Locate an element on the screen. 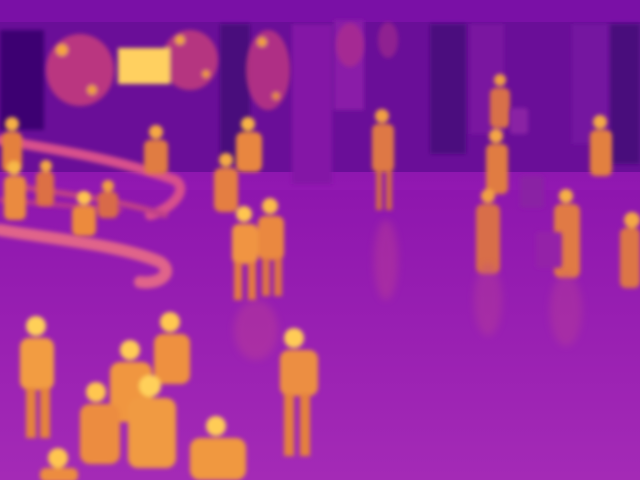 The width and height of the screenshot is (640, 480). warm-wall-decor is located at coordinates (222, 66).